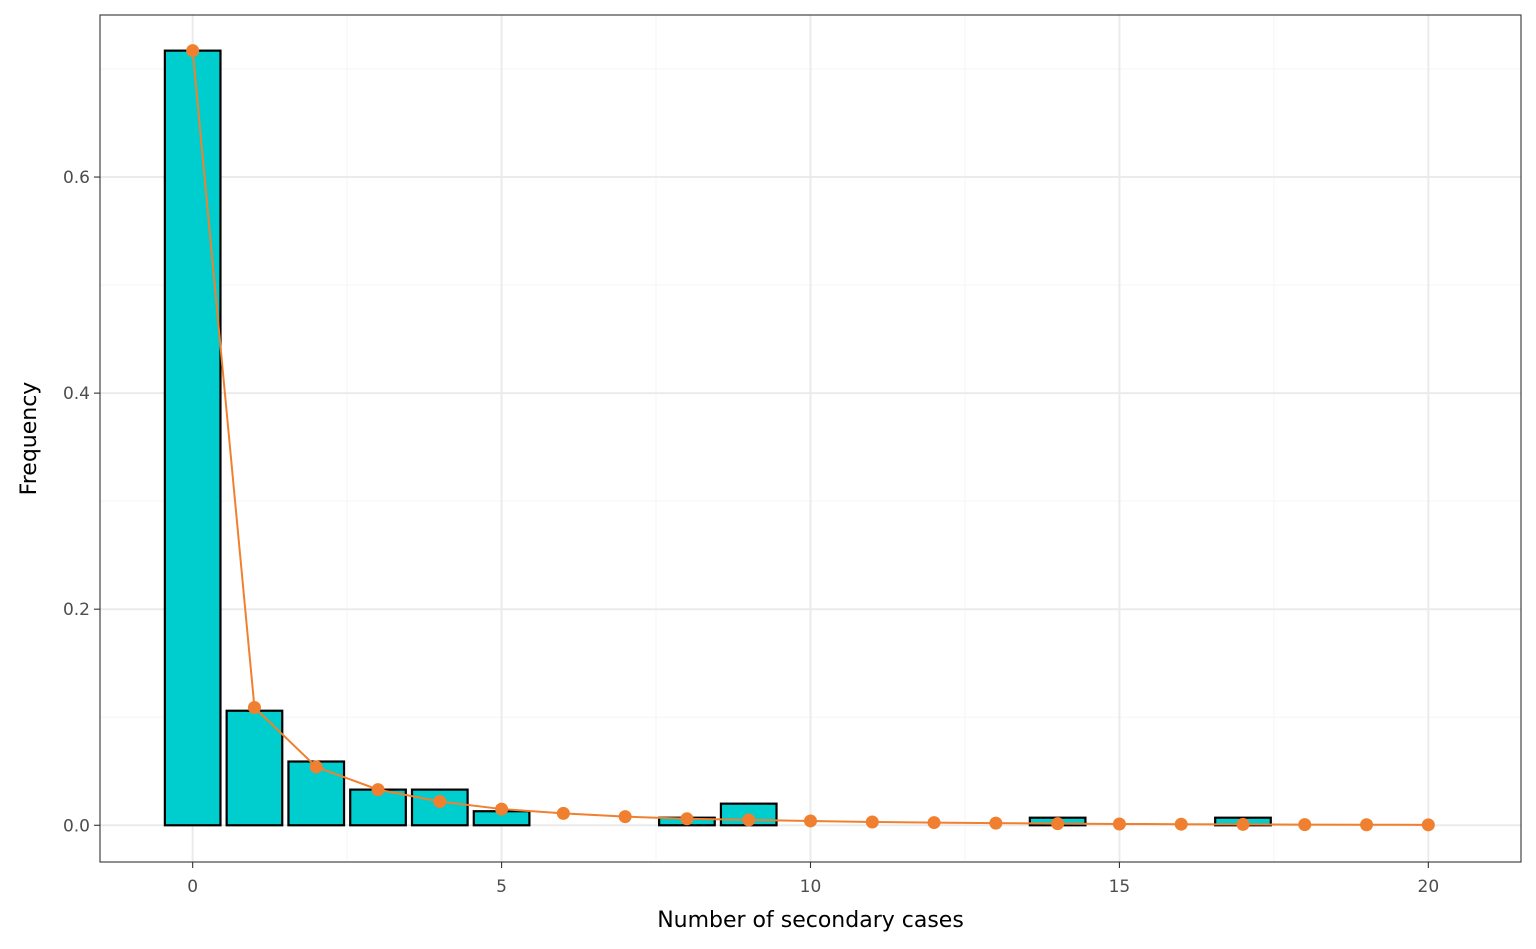  What do you see at coordinates (1429, 887) in the screenshot?
I see `x-tick-label: 20` at bounding box center [1429, 887].